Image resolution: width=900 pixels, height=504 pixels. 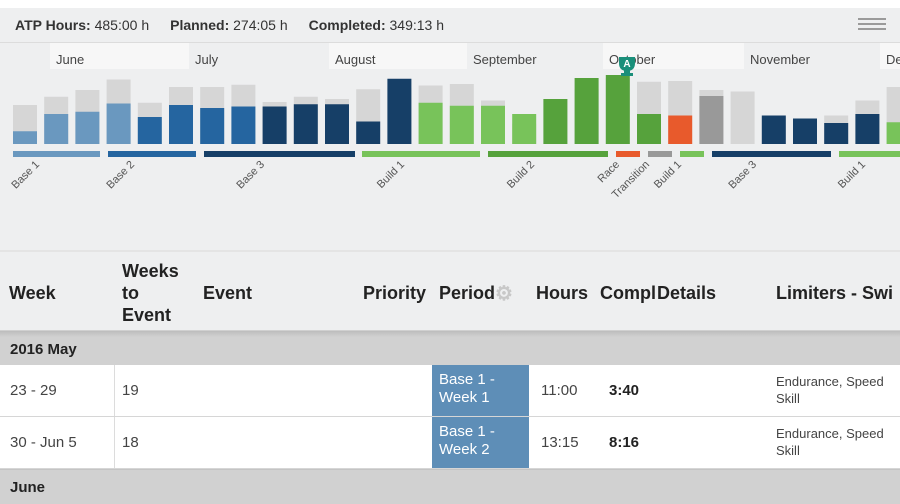 I want to click on planned-bar, so click(x=742, y=117).